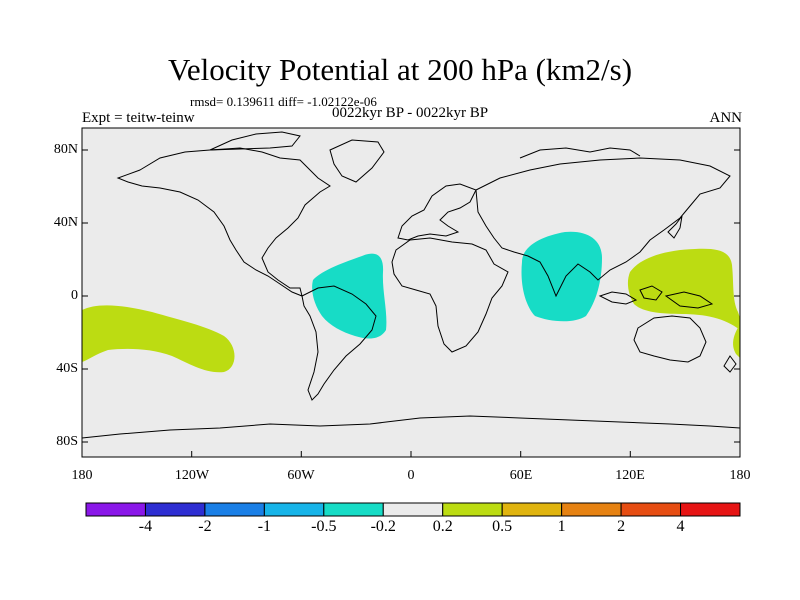 This screenshot has width=800, height=600. Describe the element at coordinates (192, 475) in the screenshot. I see `lon-label-120w: 120W` at that location.